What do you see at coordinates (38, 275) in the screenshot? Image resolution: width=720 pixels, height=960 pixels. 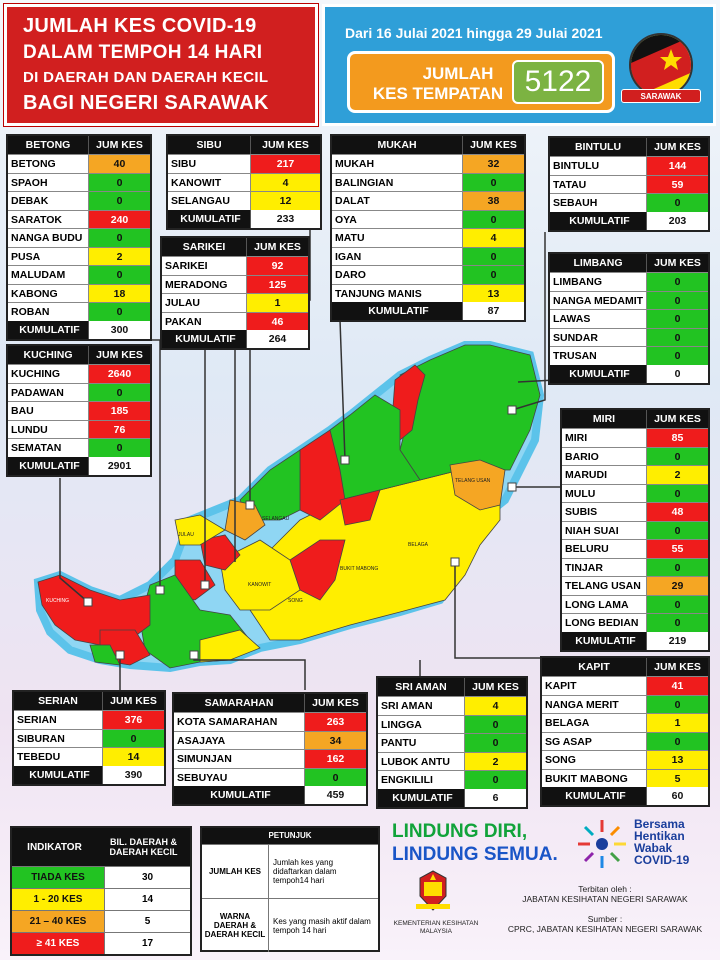 I see `district-name: MALUDAM` at bounding box center [38, 275].